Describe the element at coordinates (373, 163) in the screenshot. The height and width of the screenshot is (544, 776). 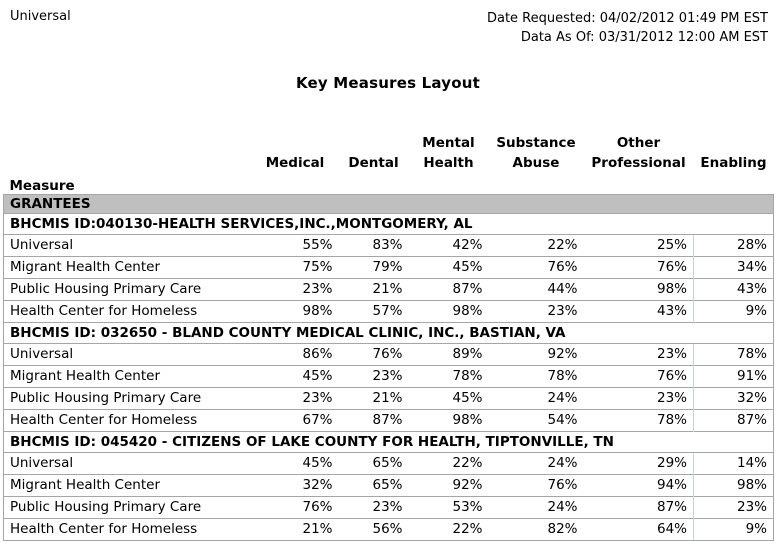
I see `column-header-line2: Dental` at that location.